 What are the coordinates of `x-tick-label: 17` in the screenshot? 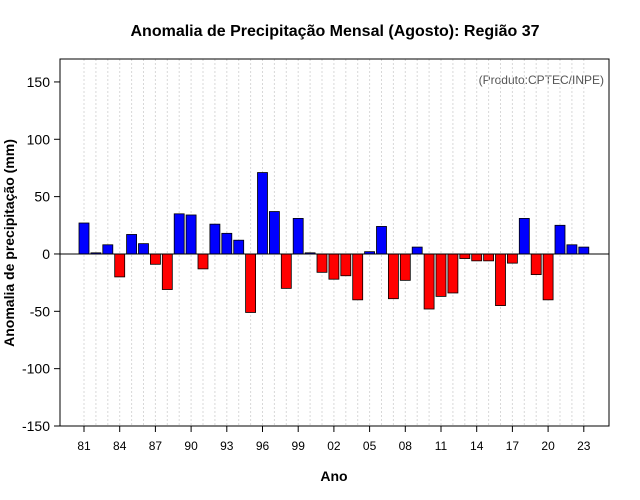 It's located at (513, 446).